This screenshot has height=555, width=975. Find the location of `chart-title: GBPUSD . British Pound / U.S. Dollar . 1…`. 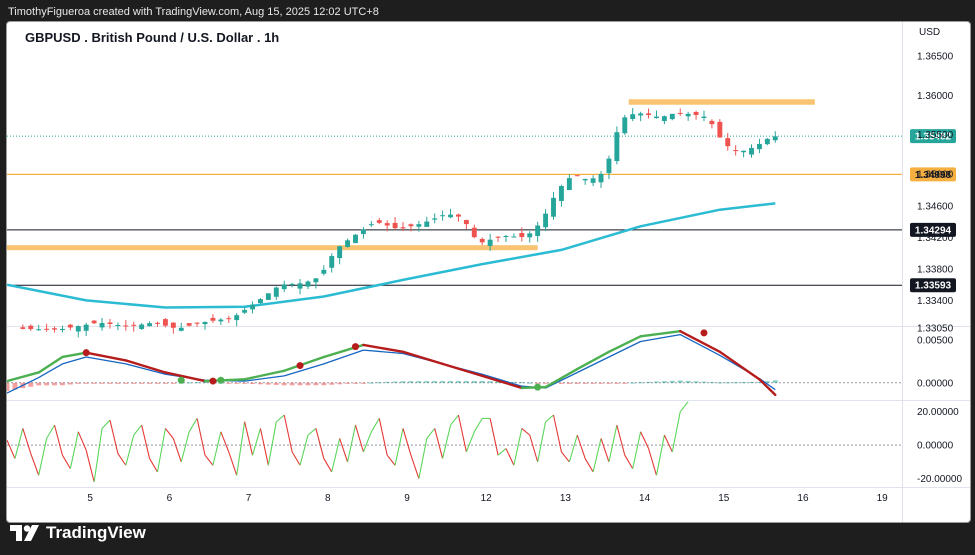

chart-title: GBPUSD . British Pound / U.S. Dollar . 1… is located at coordinates (152, 37).